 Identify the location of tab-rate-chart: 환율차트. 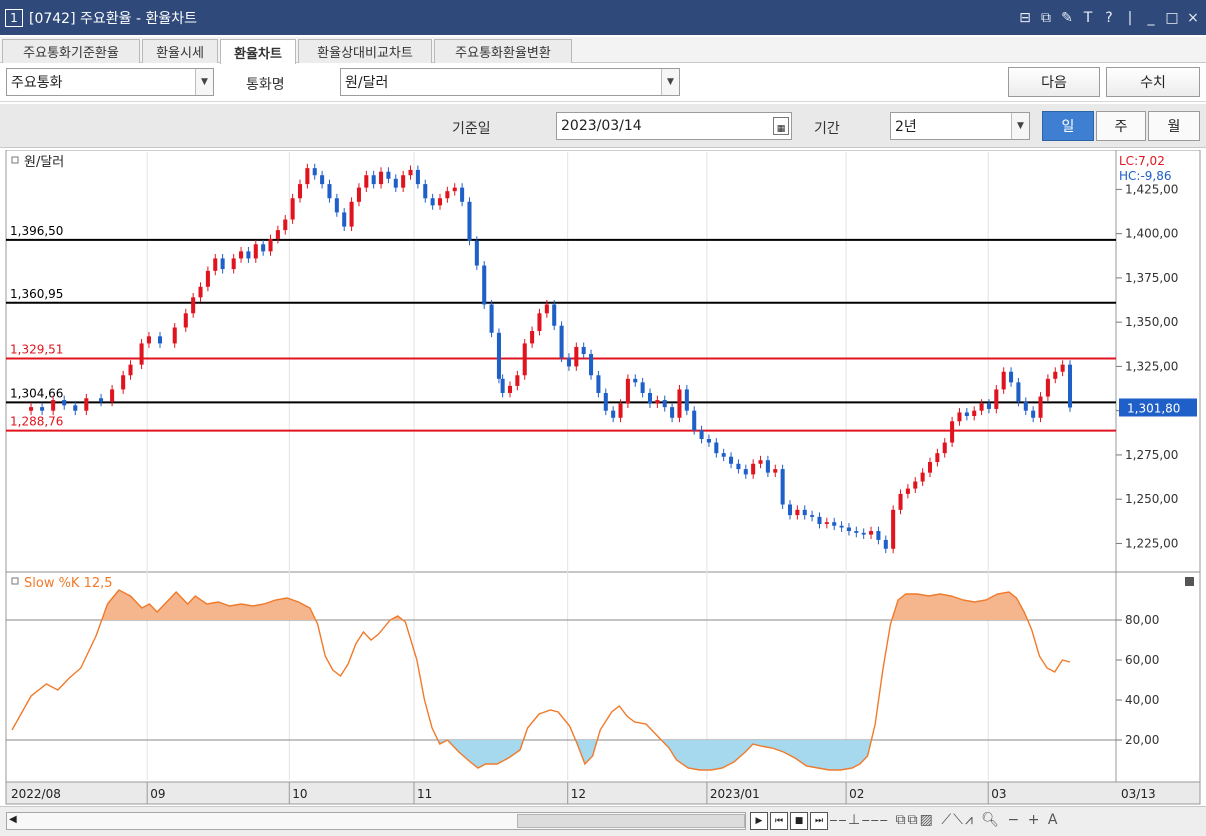
(258, 51).